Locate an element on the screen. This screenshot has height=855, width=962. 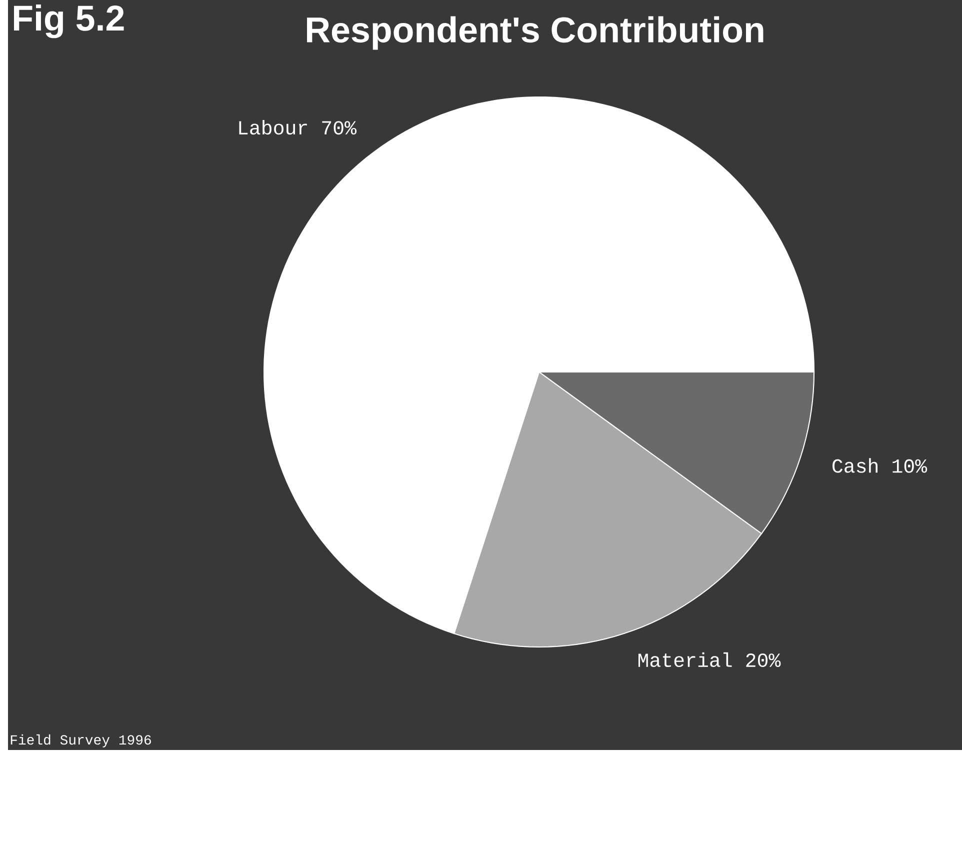
slice-label: Labour is located at coordinates (273, 127).